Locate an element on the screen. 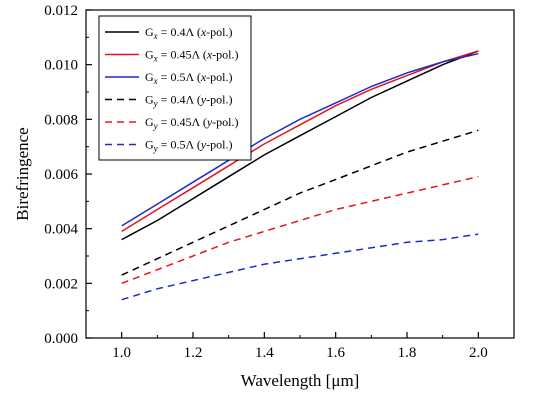  legend-label: Gy = 0.5Λ (y-pol.) is located at coordinates (188, 146).